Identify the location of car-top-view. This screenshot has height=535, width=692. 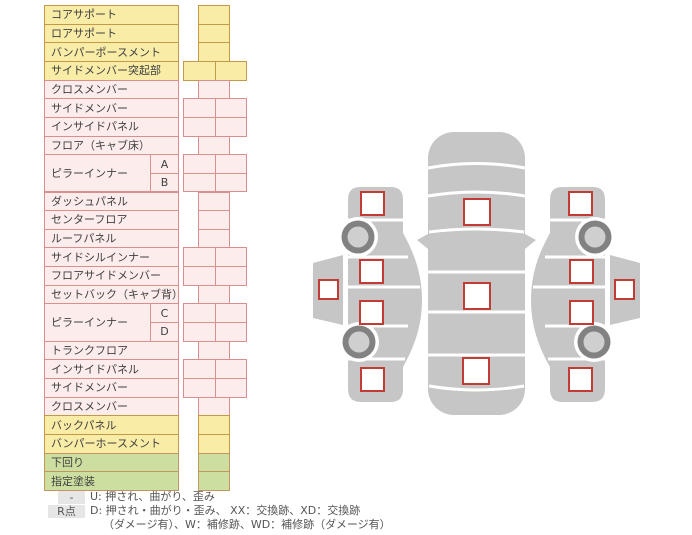
(476, 273).